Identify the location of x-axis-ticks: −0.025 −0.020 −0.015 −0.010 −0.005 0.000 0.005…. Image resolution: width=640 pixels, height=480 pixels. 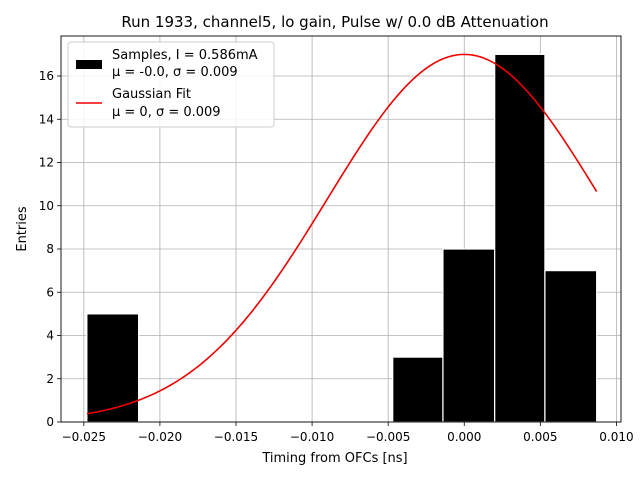
(348, 433).